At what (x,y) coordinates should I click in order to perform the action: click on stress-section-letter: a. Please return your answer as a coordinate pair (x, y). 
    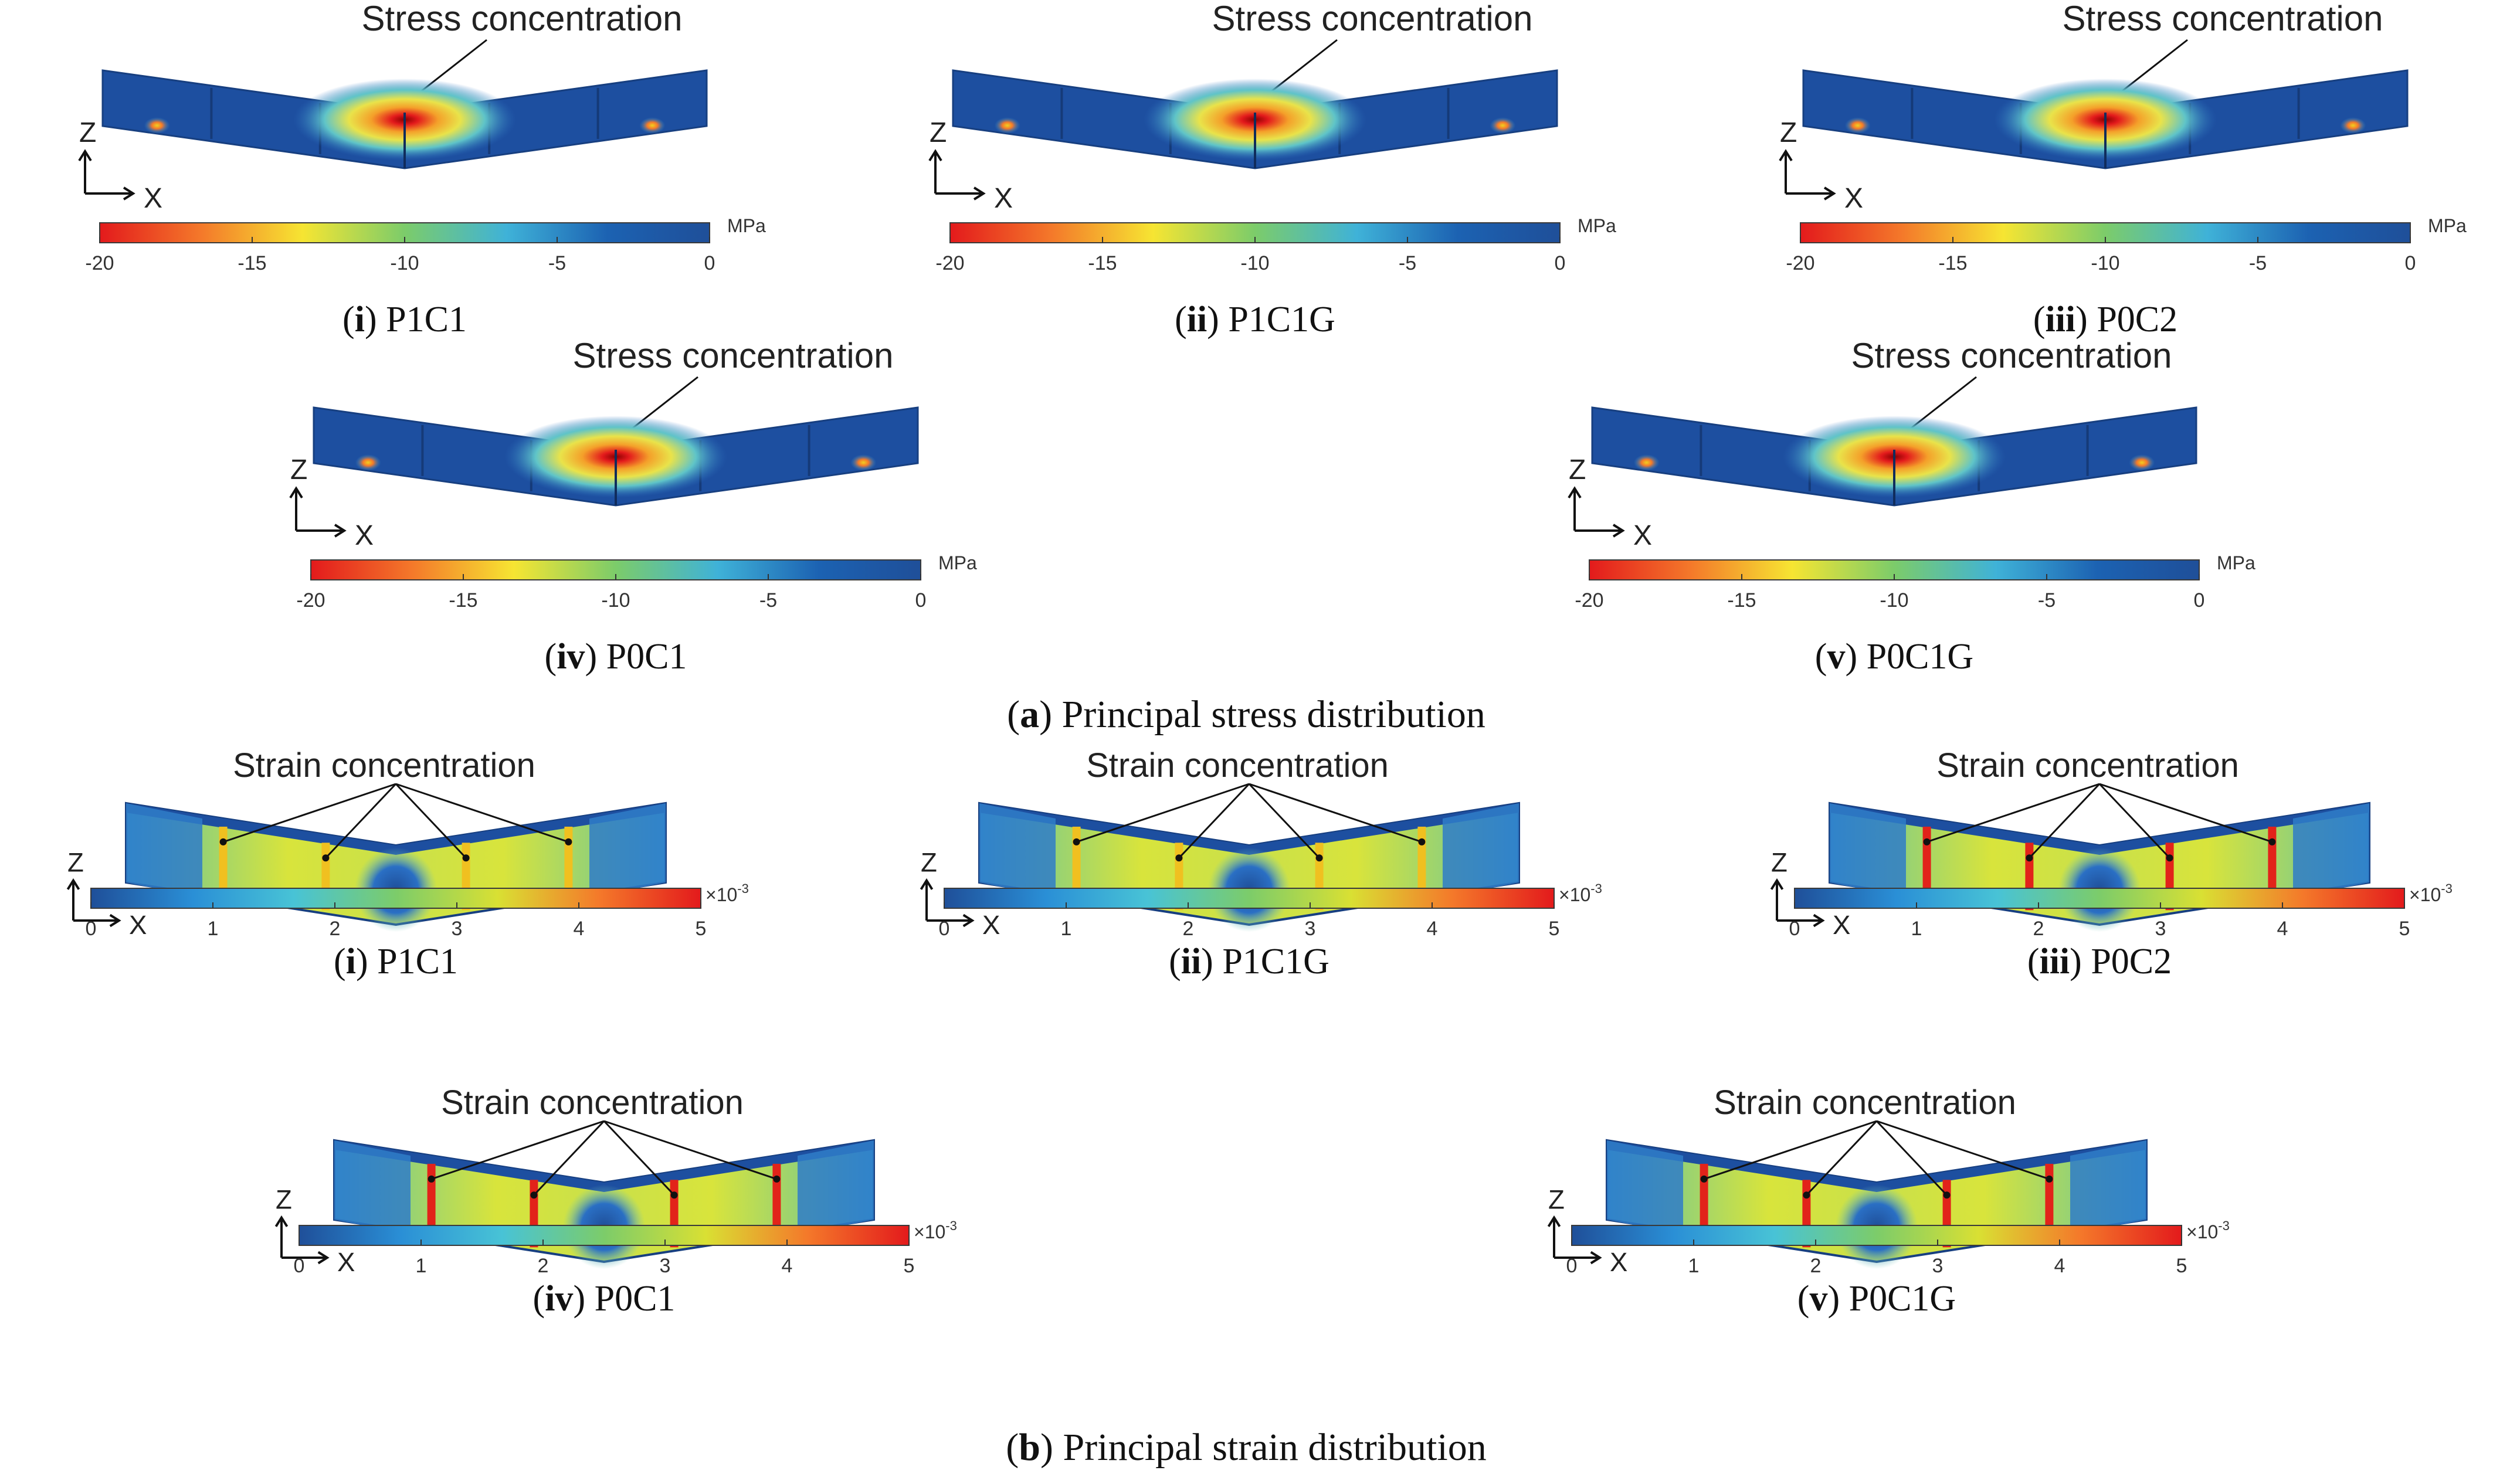
    Looking at the image, I should click on (1029, 715).